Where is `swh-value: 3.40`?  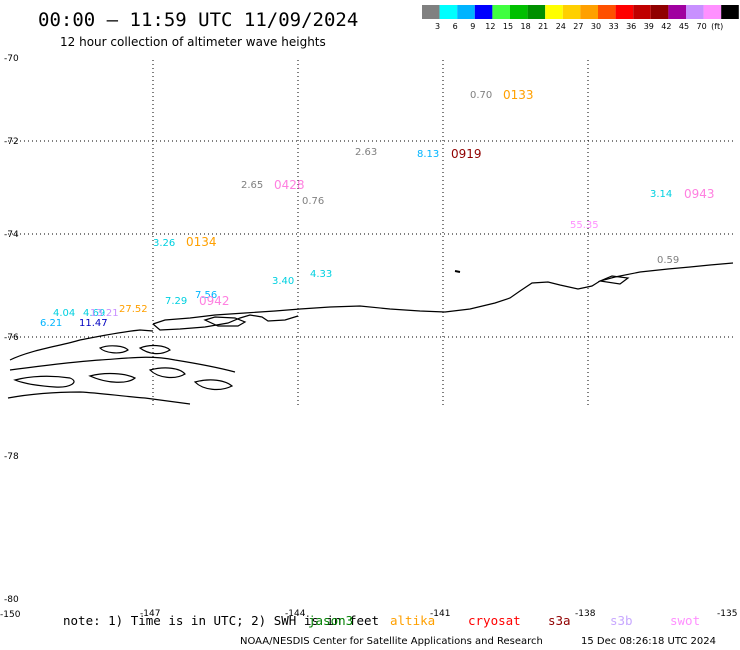
swh-value: 3.40 is located at coordinates (283, 281).